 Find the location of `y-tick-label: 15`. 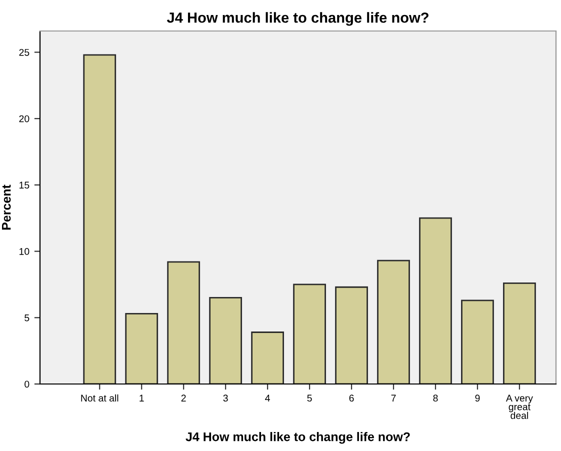

y-tick-label: 15 is located at coordinates (25, 185).